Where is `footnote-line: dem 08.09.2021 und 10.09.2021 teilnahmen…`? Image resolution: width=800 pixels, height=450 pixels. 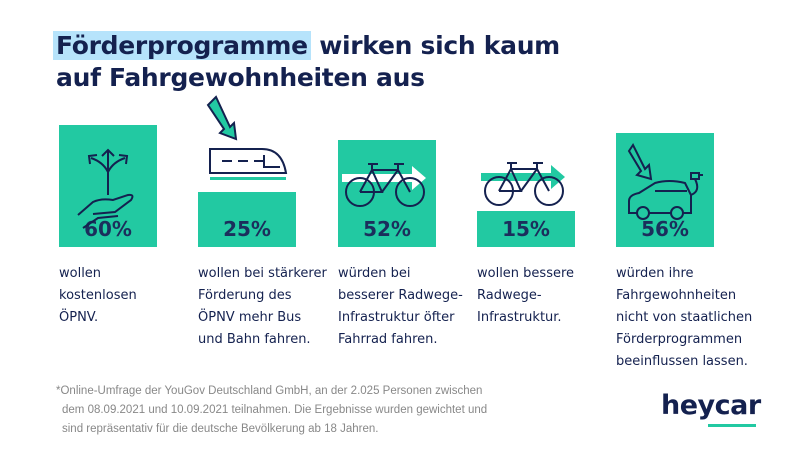 footnote-line: dem 08.09.2021 und 10.09.2021 teilnahmen… is located at coordinates (275, 410).